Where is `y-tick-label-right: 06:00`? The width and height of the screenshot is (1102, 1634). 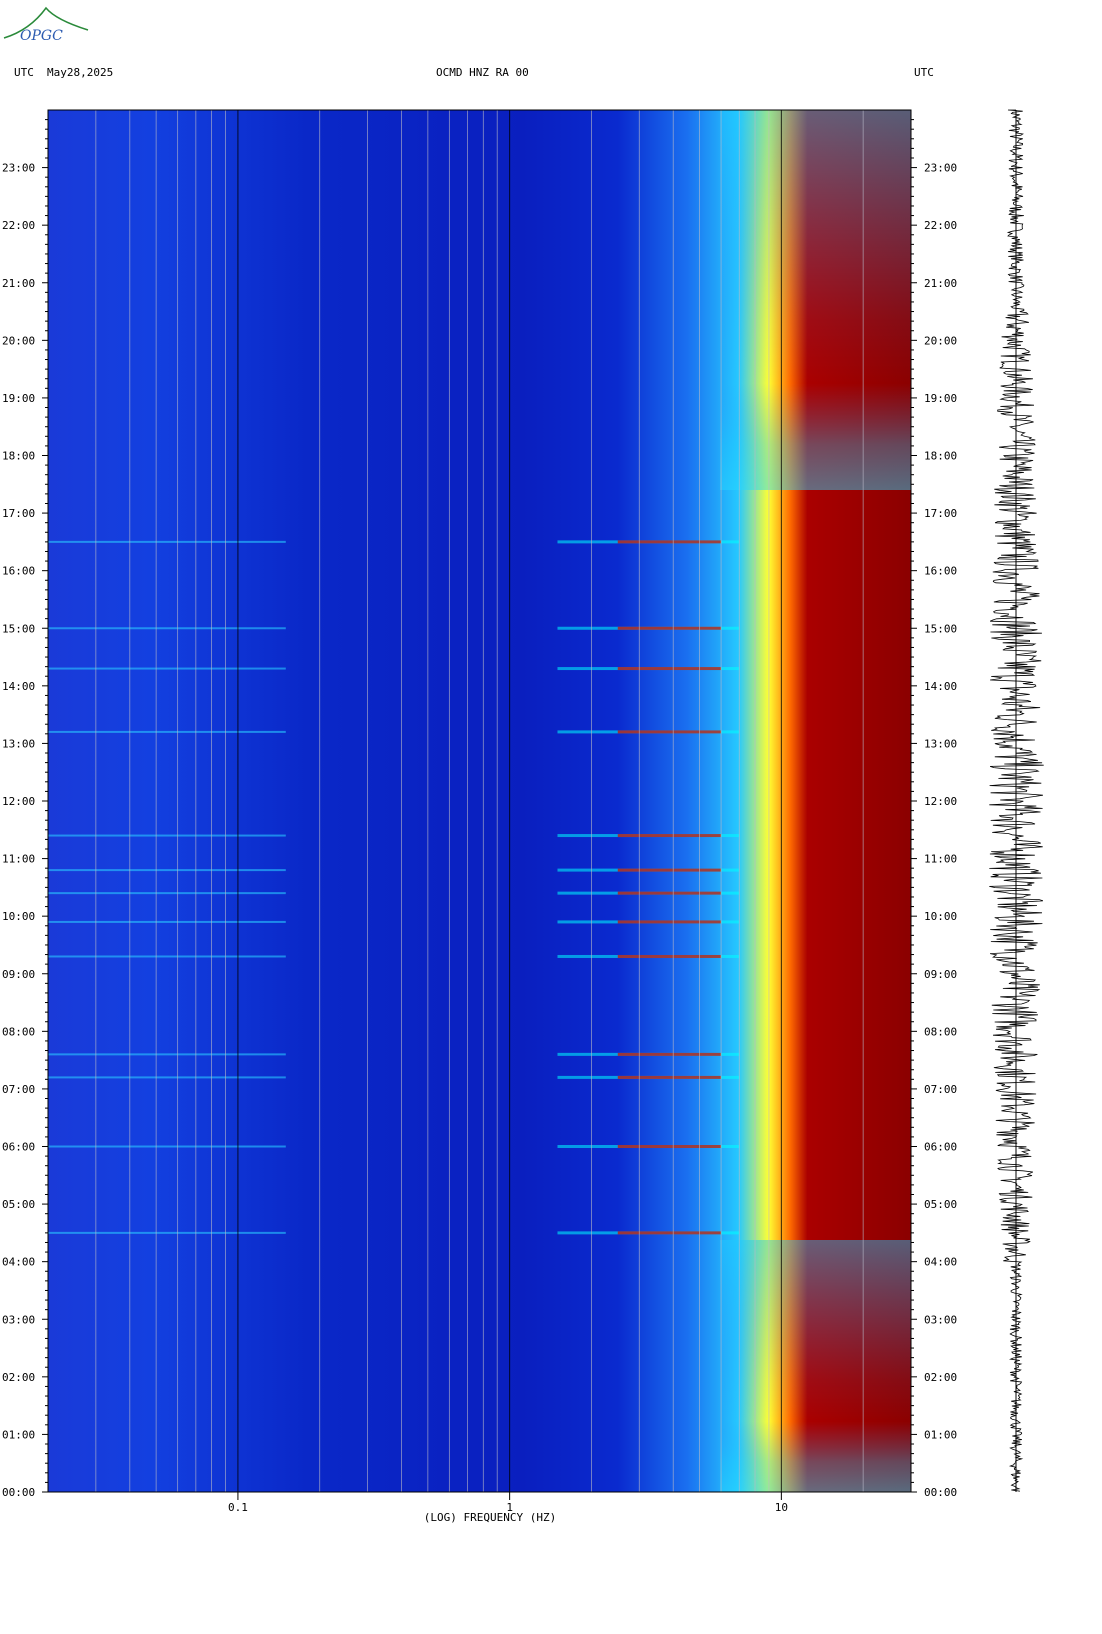
y-tick-label-right: 06:00 is located at coordinates (940, 1147).